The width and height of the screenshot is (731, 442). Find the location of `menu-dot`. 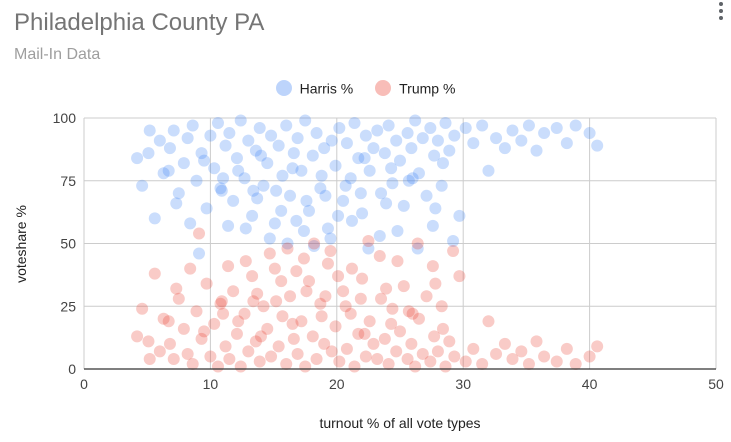

menu-dot is located at coordinates (721, 18).